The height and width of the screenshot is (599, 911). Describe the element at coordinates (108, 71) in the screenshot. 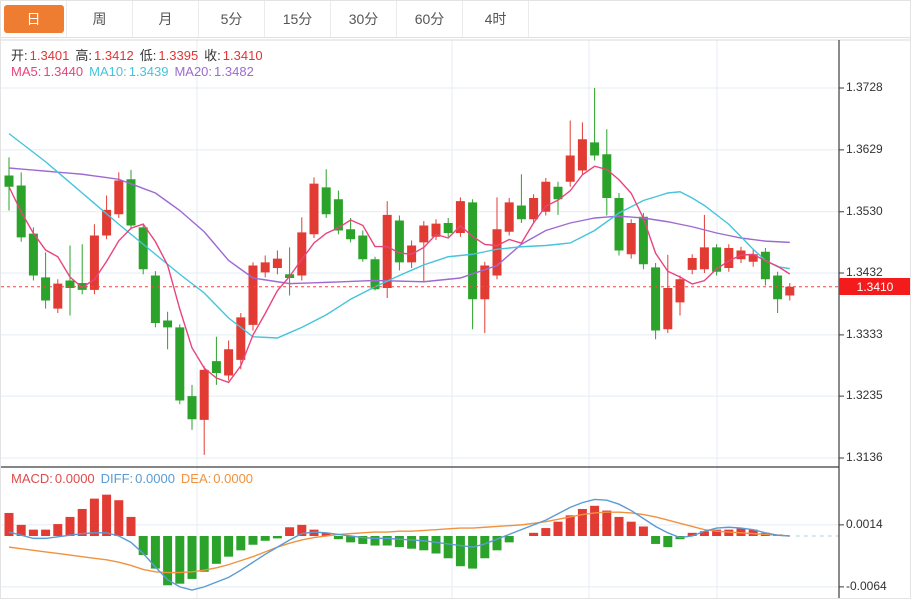

I see `legend-label: MA10:` at that location.